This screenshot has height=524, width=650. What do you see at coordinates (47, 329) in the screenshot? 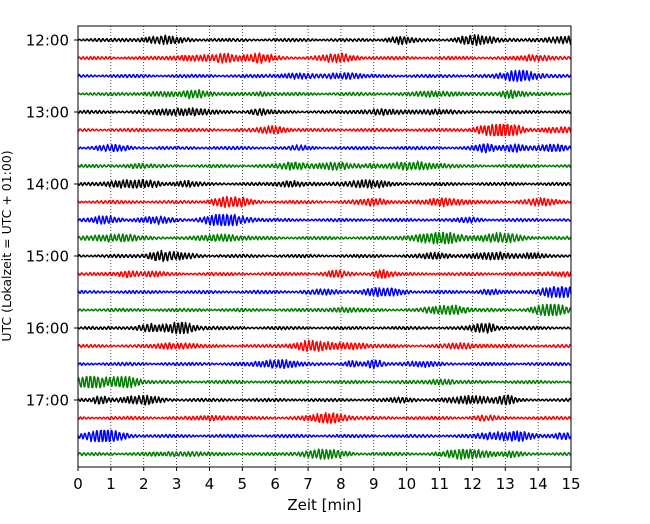
I see `y-tick-label: 16:00` at bounding box center [47, 329].